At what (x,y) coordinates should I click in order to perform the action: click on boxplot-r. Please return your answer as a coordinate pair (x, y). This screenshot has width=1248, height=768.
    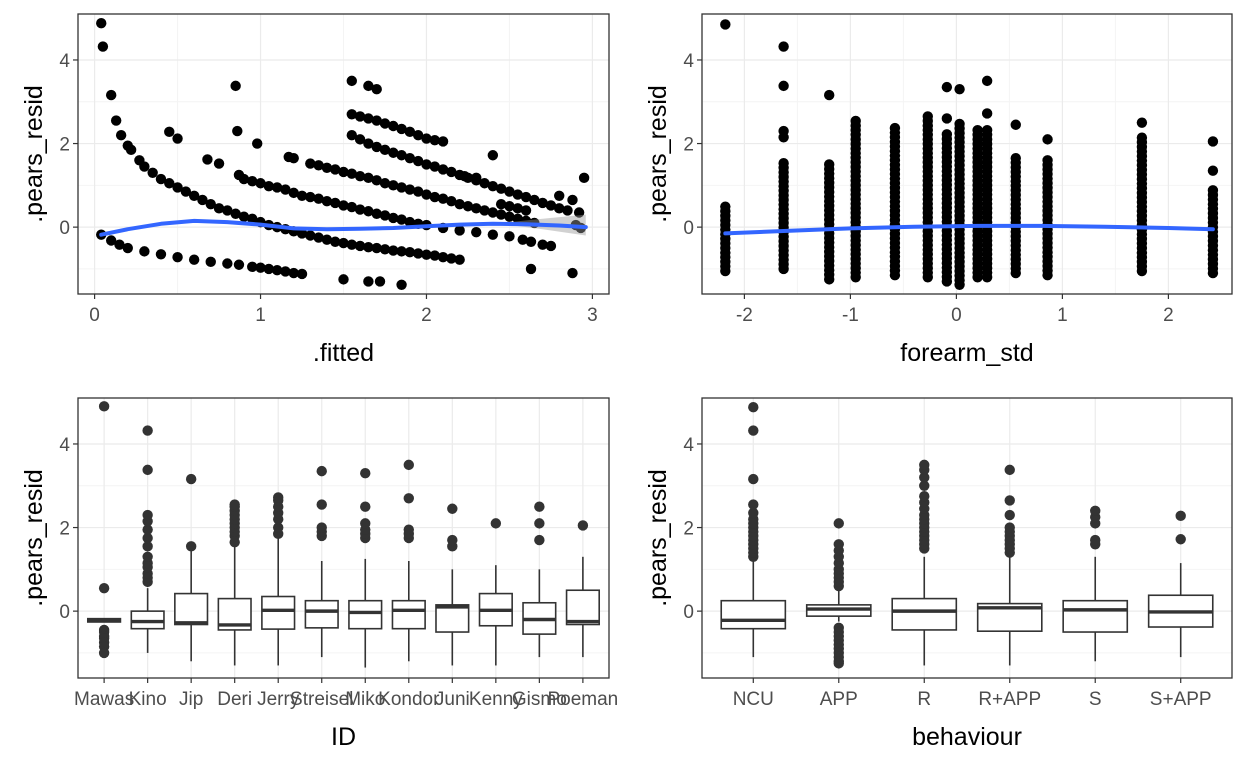
    Looking at the image, I should click on (924, 562).